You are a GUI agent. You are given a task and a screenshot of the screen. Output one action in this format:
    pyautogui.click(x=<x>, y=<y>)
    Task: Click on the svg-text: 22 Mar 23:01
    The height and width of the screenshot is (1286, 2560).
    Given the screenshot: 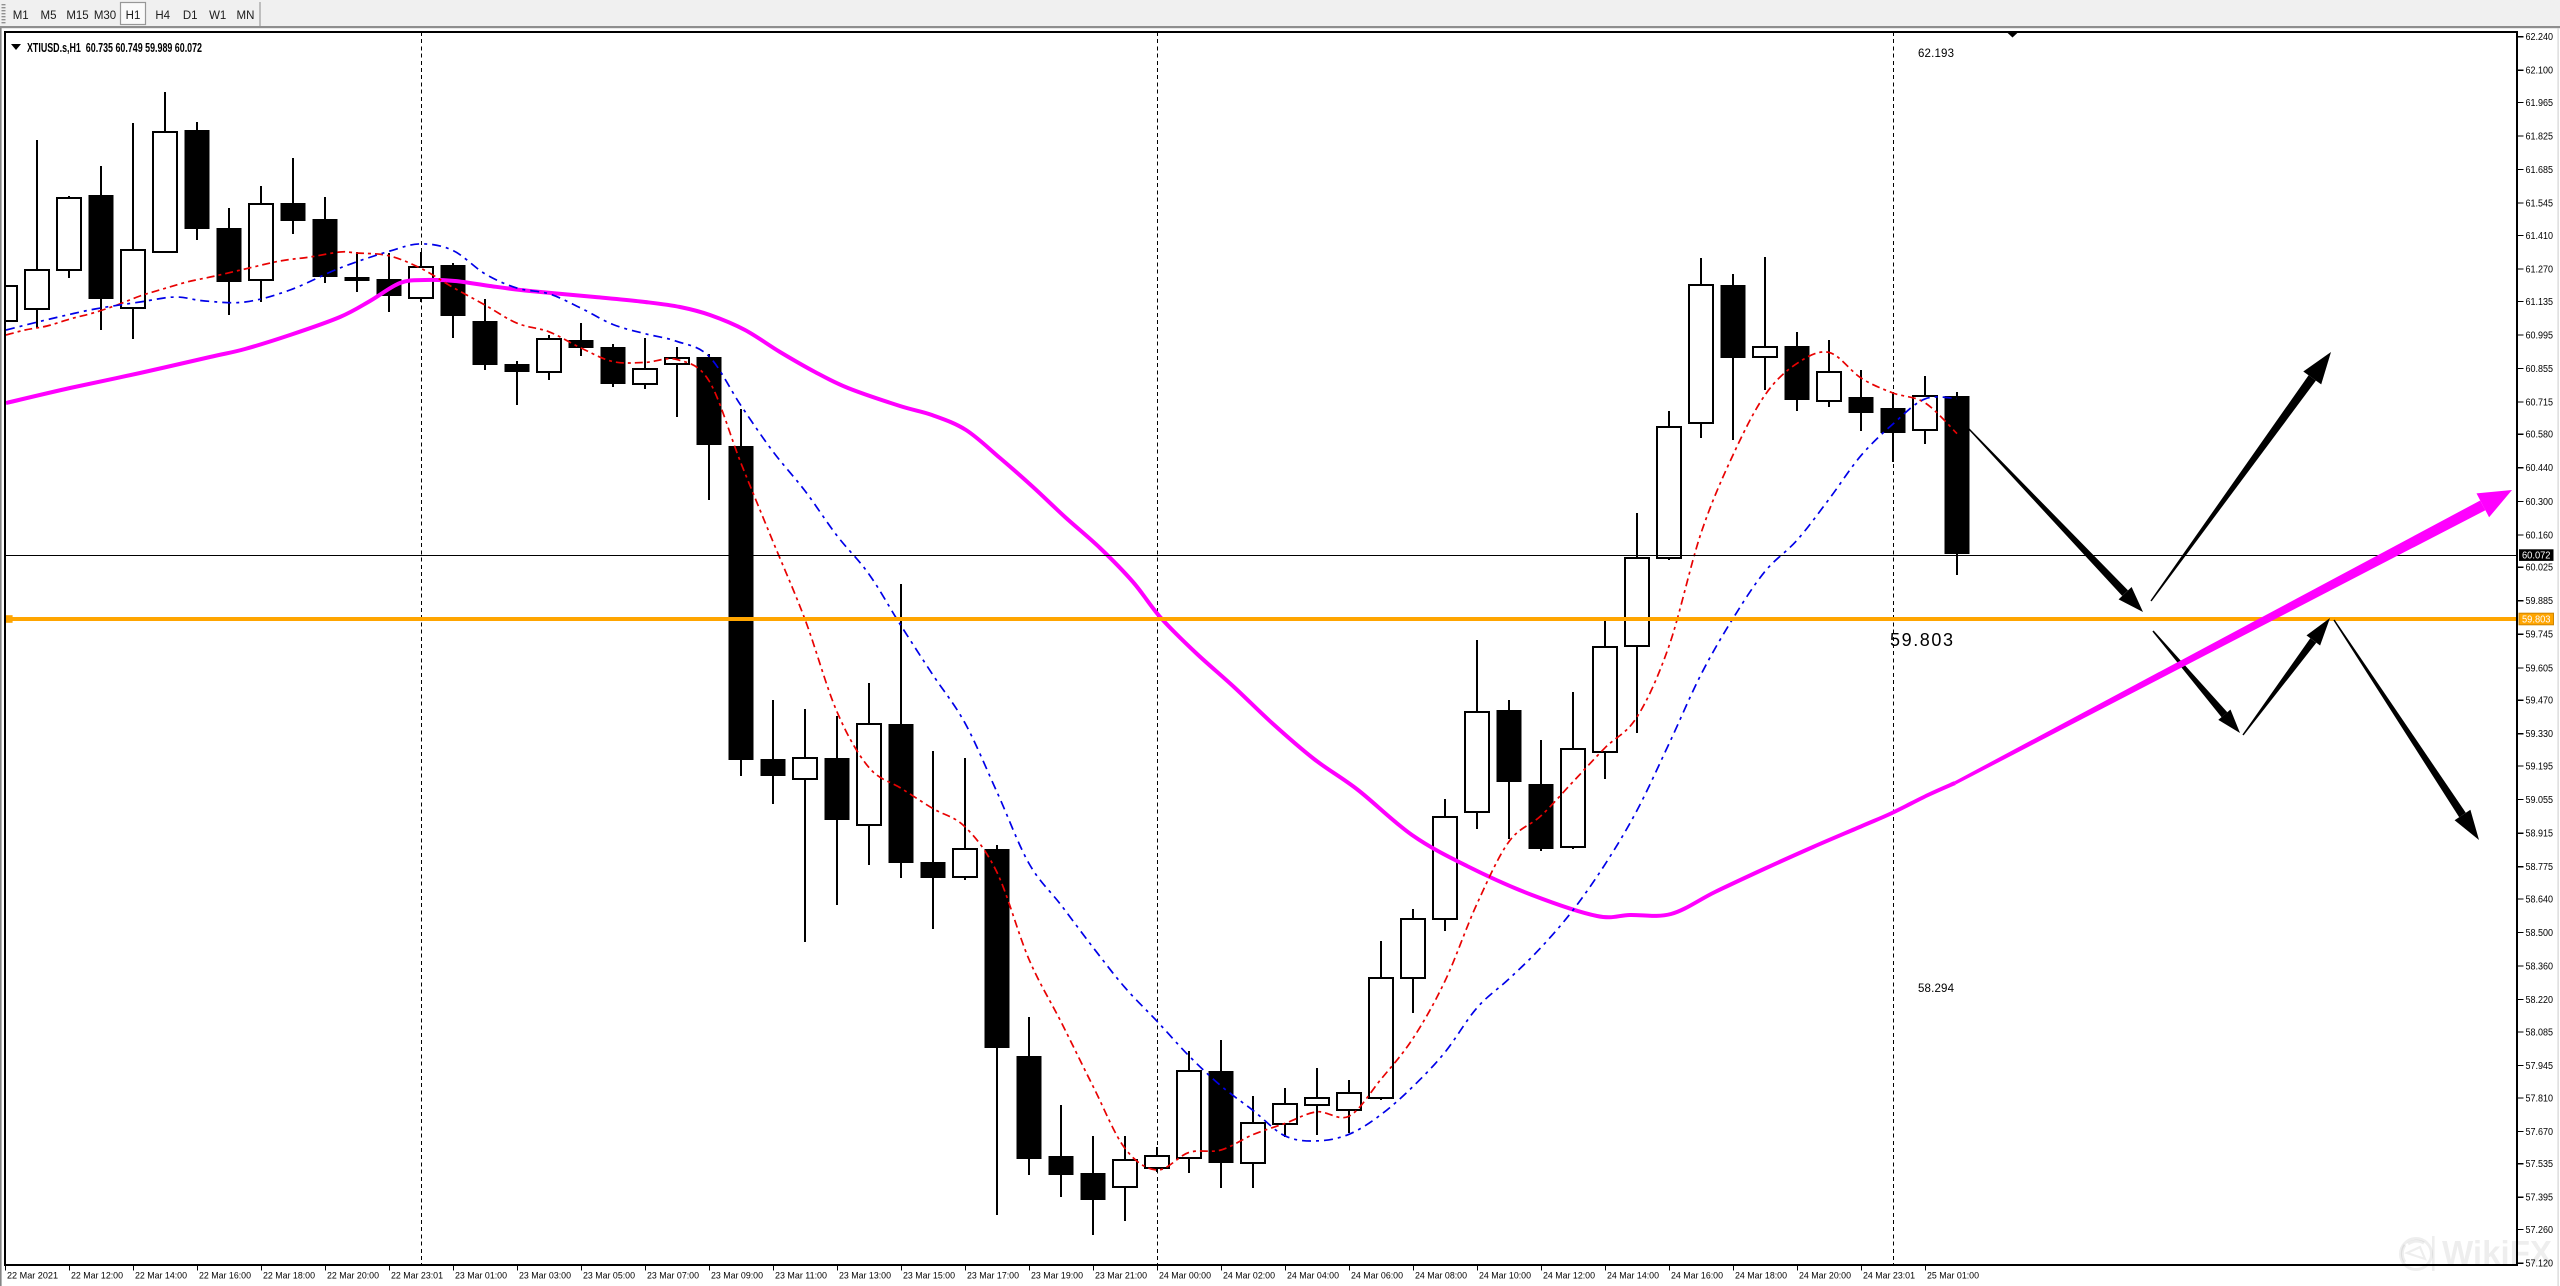 What is the action you would take?
    pyautogui.click(x=417, y=1276)
    